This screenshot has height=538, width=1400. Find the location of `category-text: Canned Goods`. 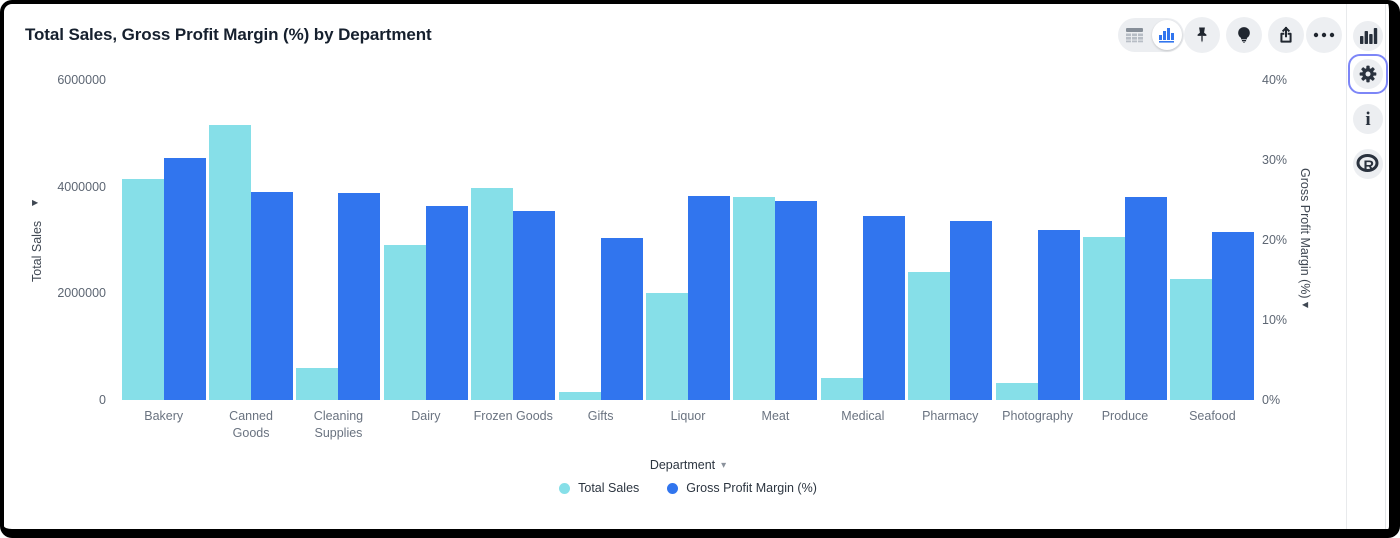

category-text: Canned Goods is located at coordinates (251, 424).